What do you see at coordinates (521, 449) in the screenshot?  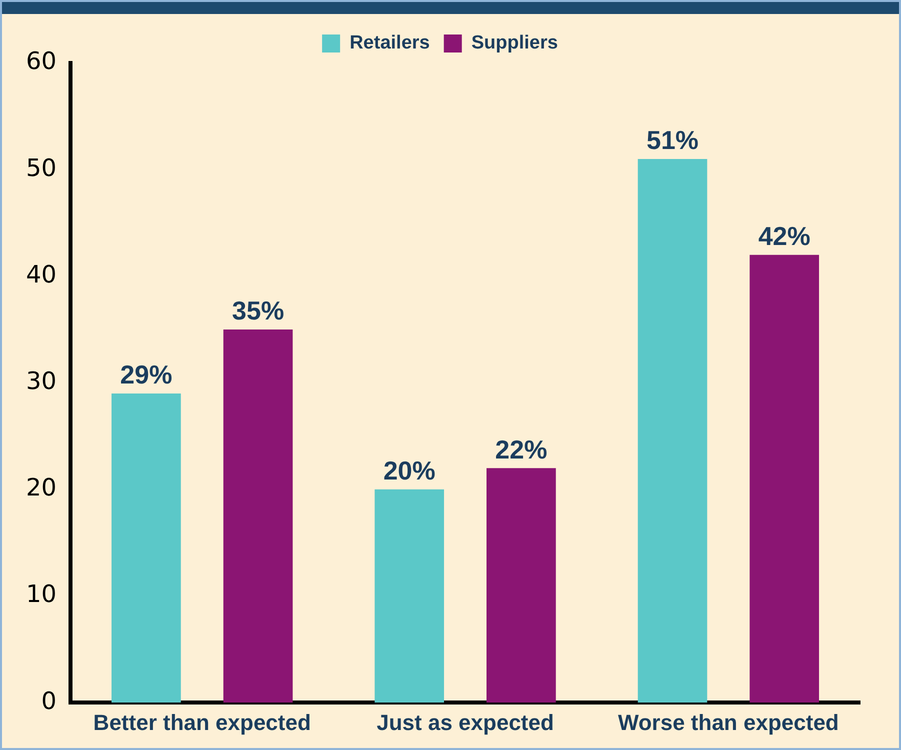 I see `data-label: 22%` at bounding box center [521, 449].